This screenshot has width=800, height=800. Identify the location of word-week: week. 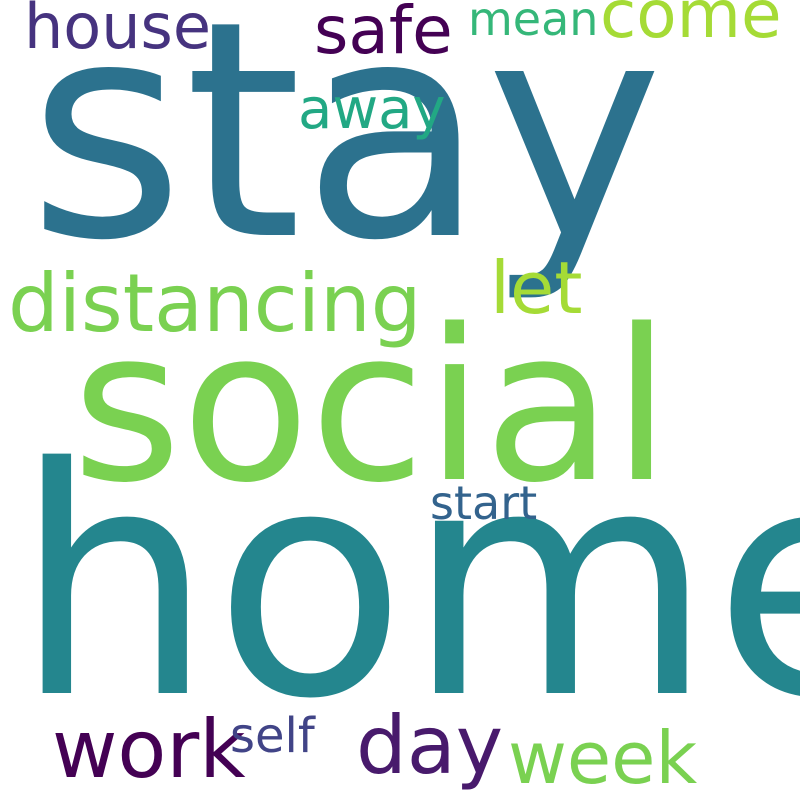
(603, 758).